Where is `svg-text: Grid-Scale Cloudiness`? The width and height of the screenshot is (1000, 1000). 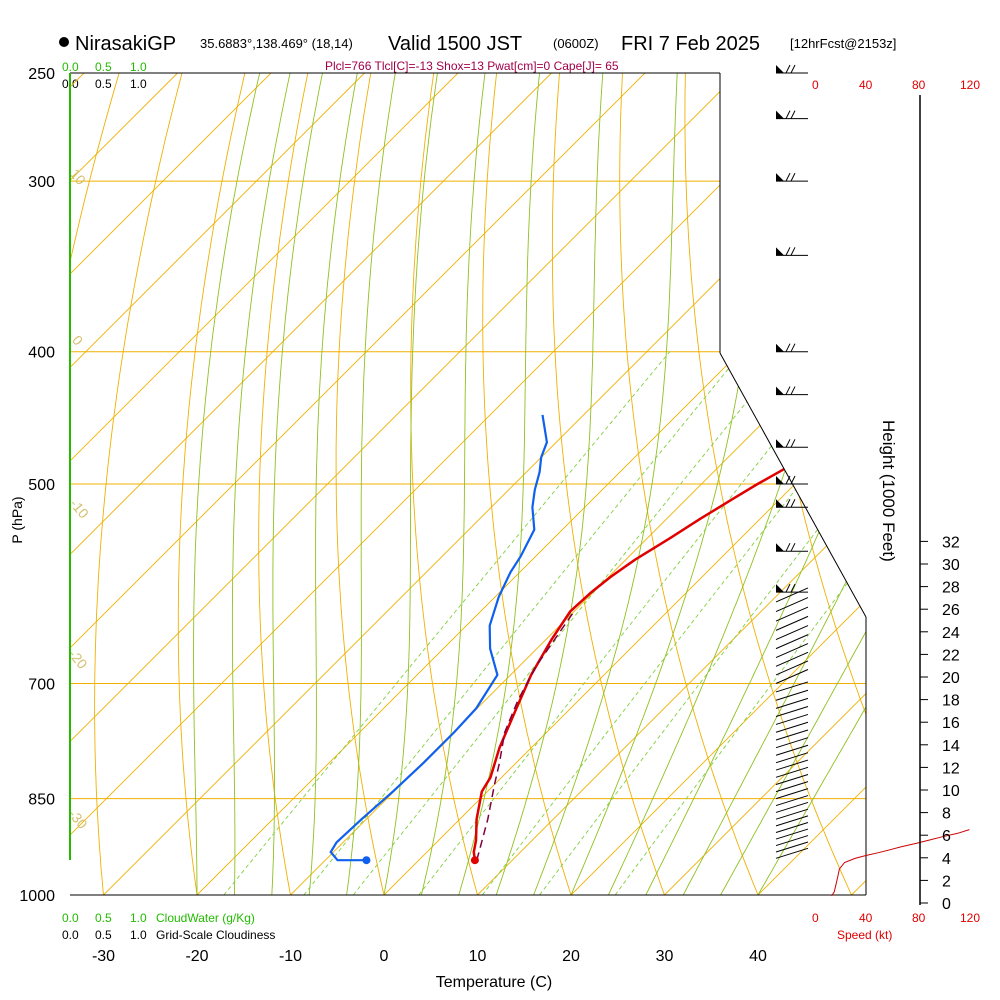
svg-text: Grid-Scale Cloudiness is located at coordinates (215, 935).